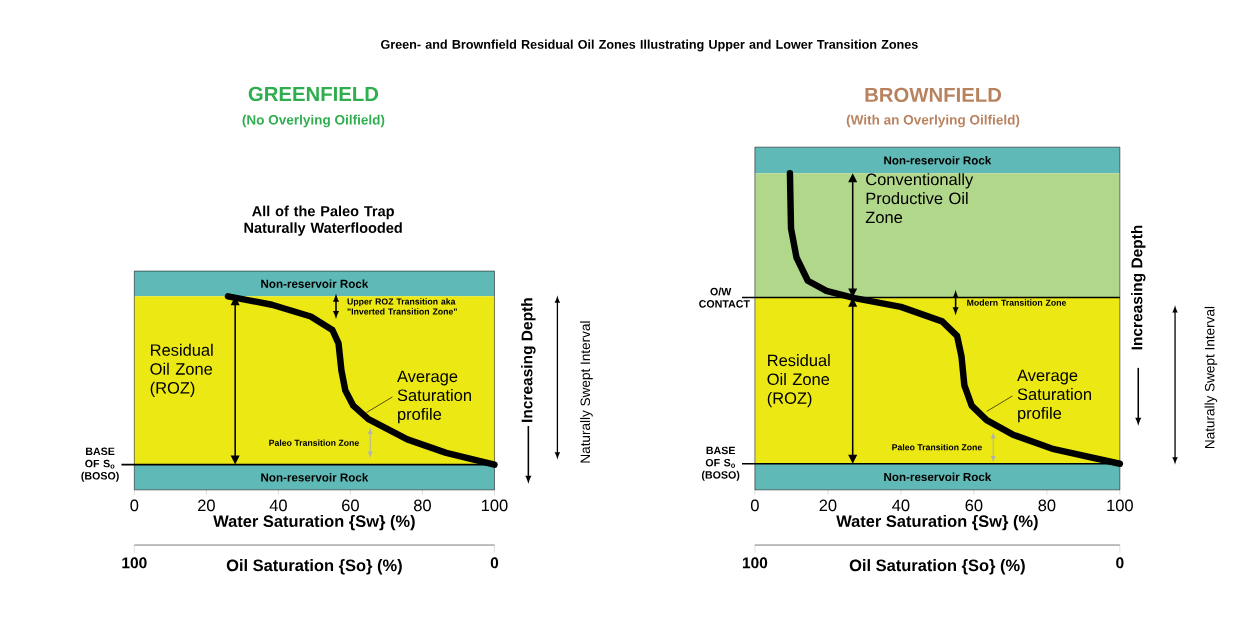 The width and height of the screenshot is (1237, 617). I want to click on annotation: Modern Transition Zone, so click(1017, 302).